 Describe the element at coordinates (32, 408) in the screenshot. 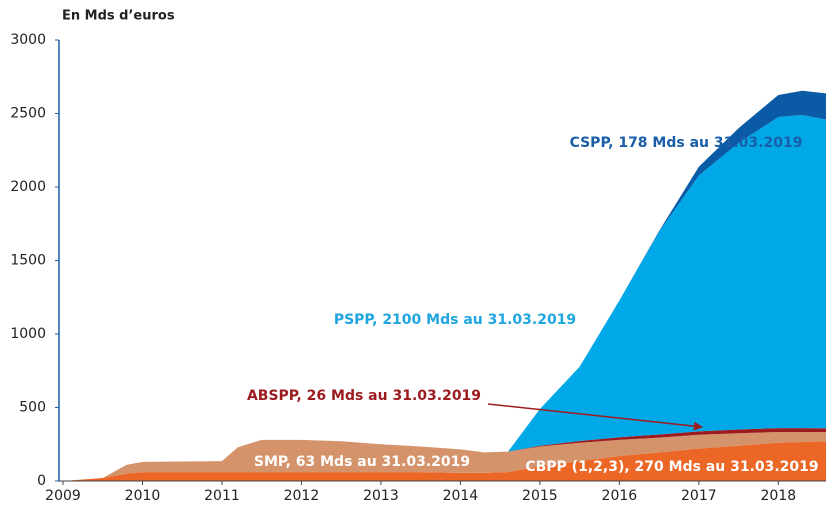

I see `y-tick-label: 500` at that location.